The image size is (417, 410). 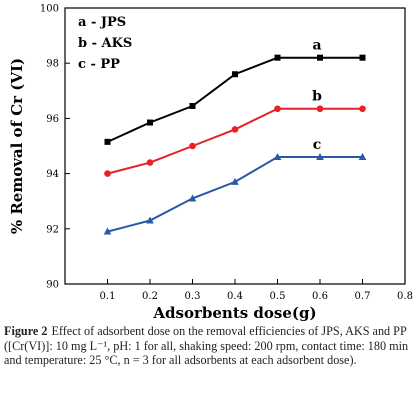 I want to click on x-axis-title: Adsorbents dose(g), so click(x=234, y=313).